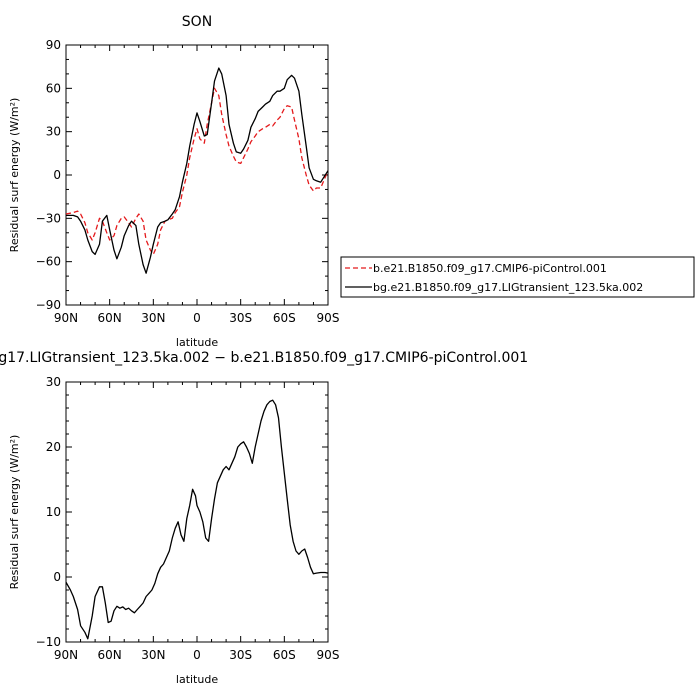  Describe the element at coordinates (66, 318) in the screenshot. I see `top-x-tick-label: 90N` at that location.